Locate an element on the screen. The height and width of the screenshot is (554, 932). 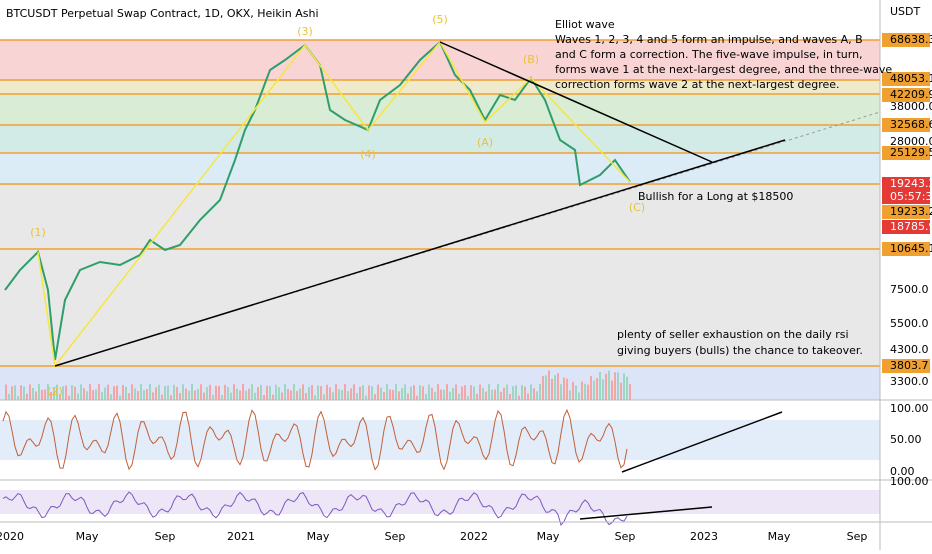
price-label: 7500.0 is located at coordinates (909, 289).